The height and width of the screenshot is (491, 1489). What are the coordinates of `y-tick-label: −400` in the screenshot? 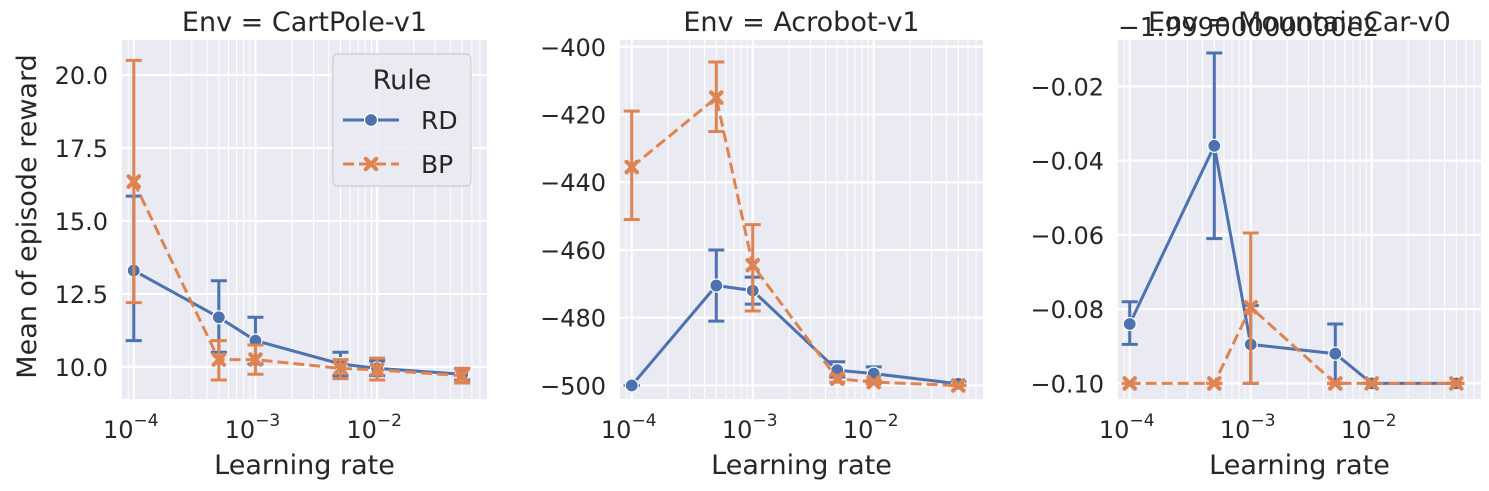 It's located at (573, 48).